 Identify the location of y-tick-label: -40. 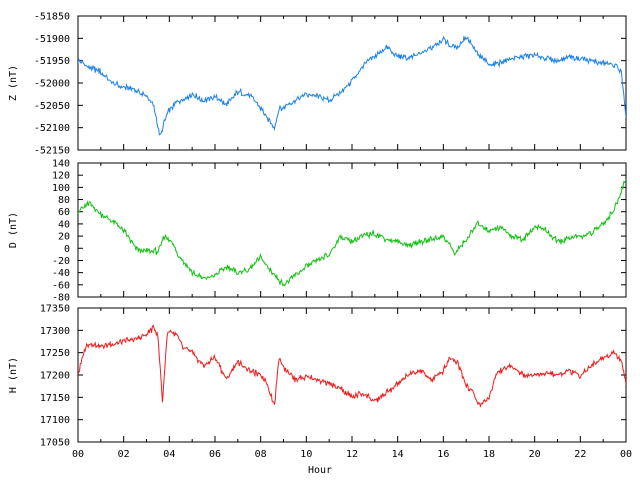
(61, 273).